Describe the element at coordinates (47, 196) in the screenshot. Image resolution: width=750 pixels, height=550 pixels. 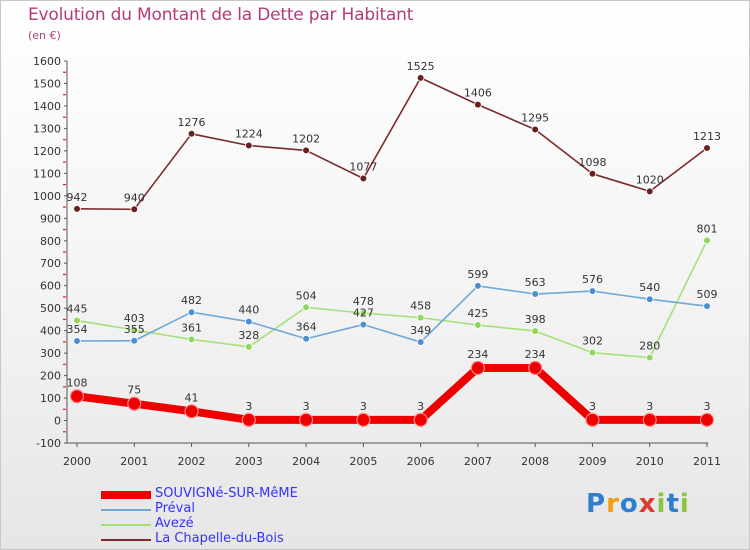
I see `y-tick-label: 1000` at that location.